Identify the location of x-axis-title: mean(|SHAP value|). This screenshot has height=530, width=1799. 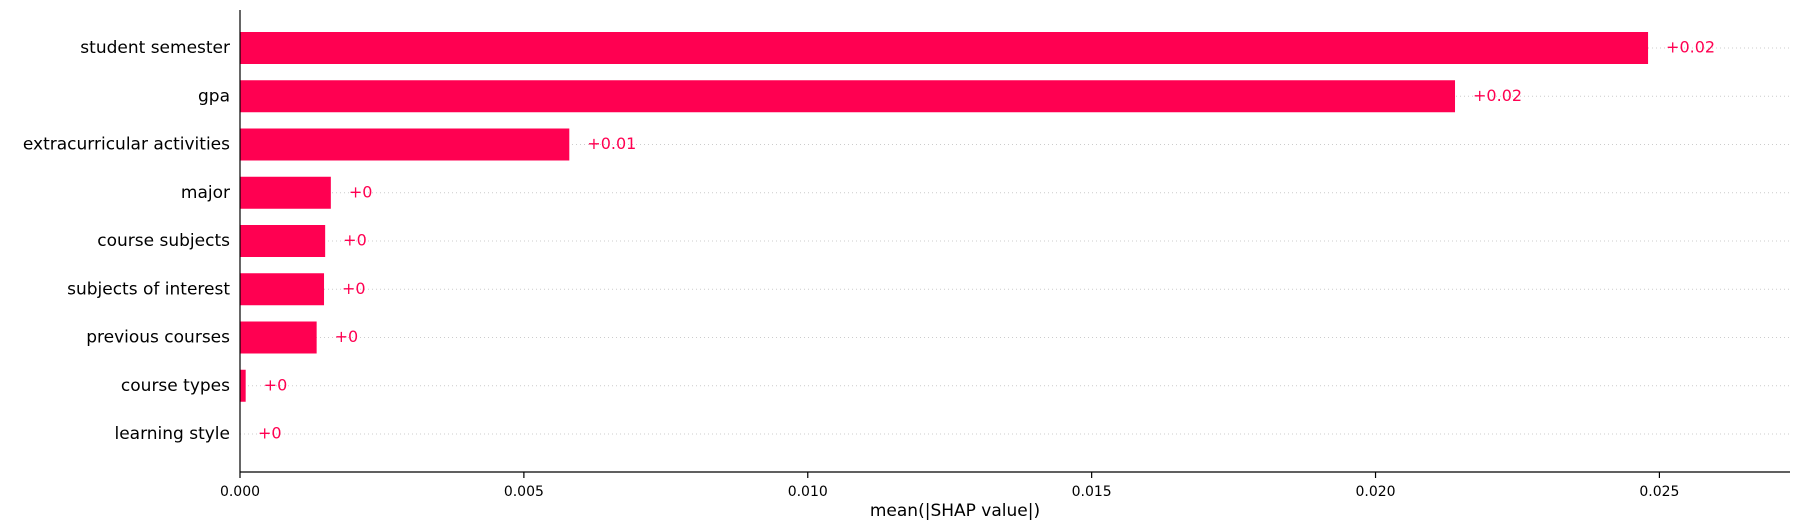
(955, 511).